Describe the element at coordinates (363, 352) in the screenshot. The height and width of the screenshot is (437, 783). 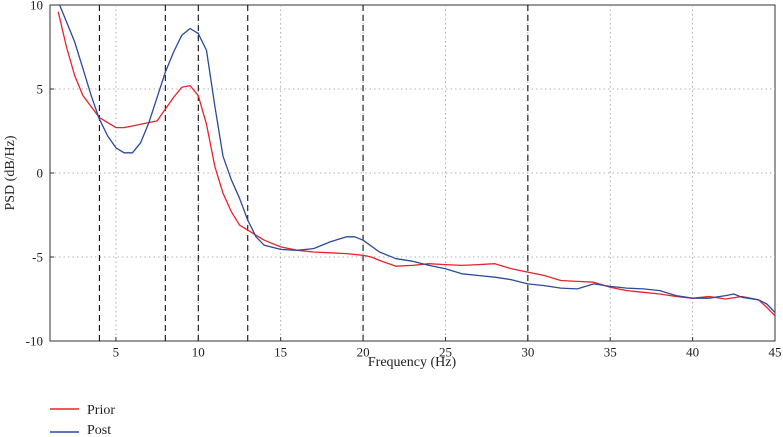
I see `x-tick-label: 20` at that location.